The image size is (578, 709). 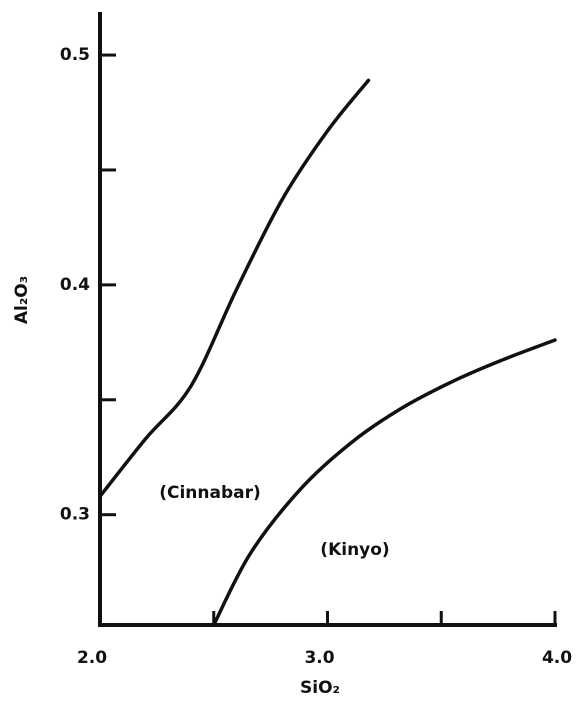 What do you see at coordinates (210, 493) in the screenshot?
I see `curve-label: (Cinnabar)` at bounding box center [210, 493].